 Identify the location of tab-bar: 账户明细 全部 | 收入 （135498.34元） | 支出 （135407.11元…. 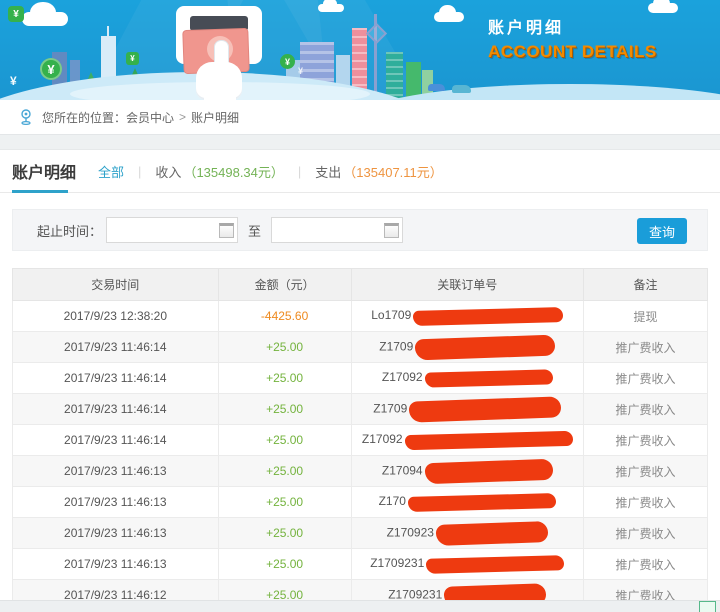
(360, 171).